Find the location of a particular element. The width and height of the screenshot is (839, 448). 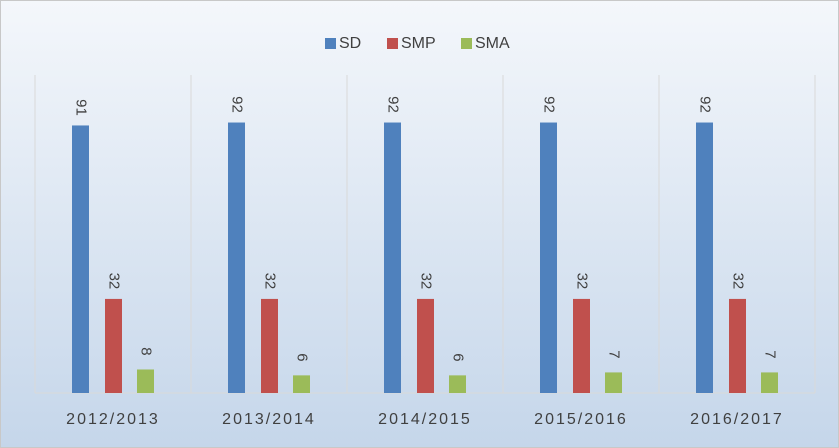

data-label: 91 is located at coordinates (81, 107).